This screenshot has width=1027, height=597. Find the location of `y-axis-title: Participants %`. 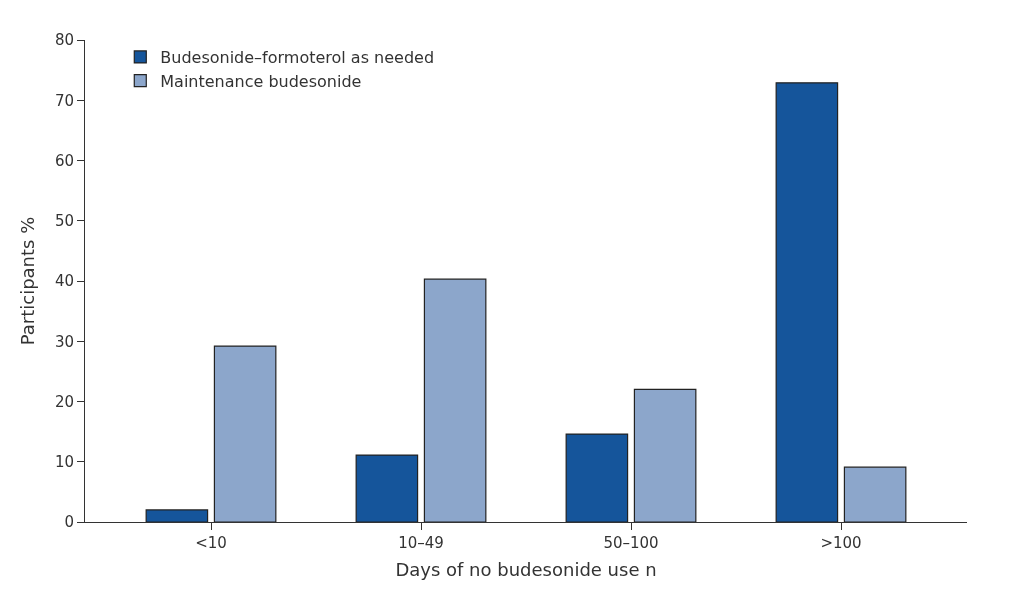

y-axis-title: Participants % is located at coordinates (28, 281).